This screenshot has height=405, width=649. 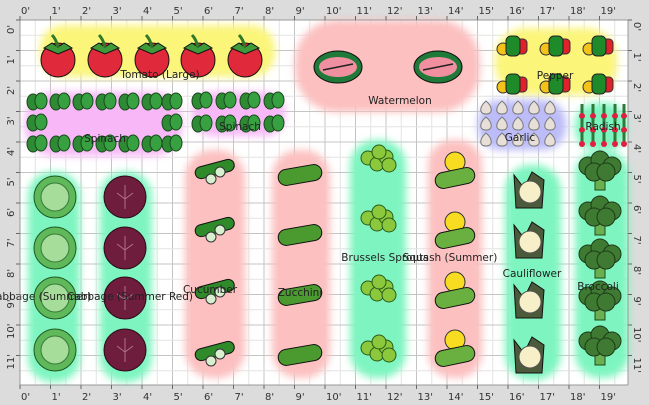 What do you see at coordinates (378, 259) in the screenshot?
I see `bed-brussels-sprouts` at bounding box center [378, 259].